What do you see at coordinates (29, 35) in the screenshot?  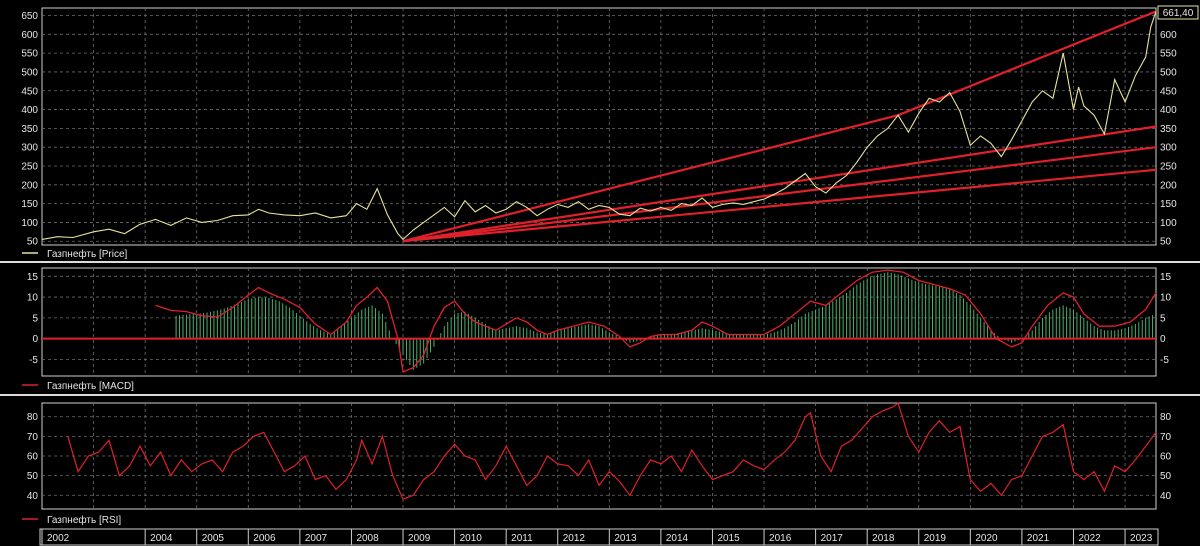 I see `y-tick-label-left: 600` at bounding box center [29, 35].